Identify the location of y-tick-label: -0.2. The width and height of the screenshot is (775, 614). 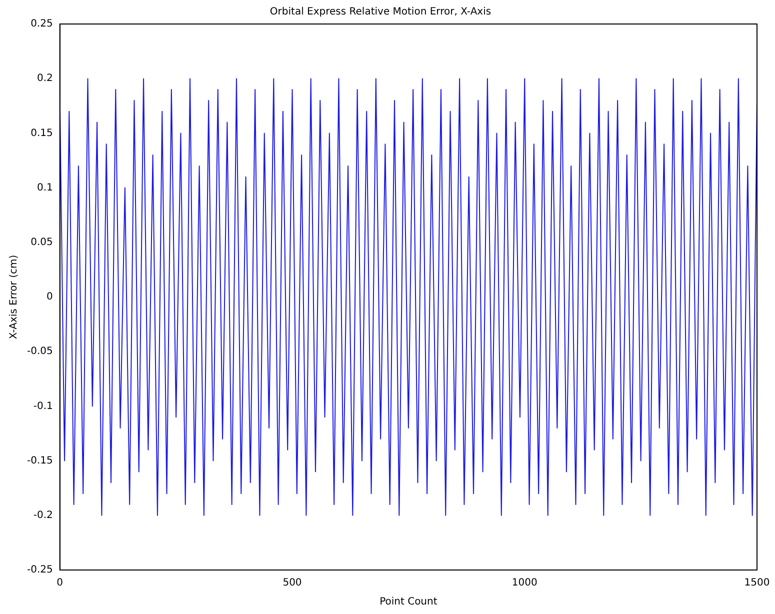
(43, 515).